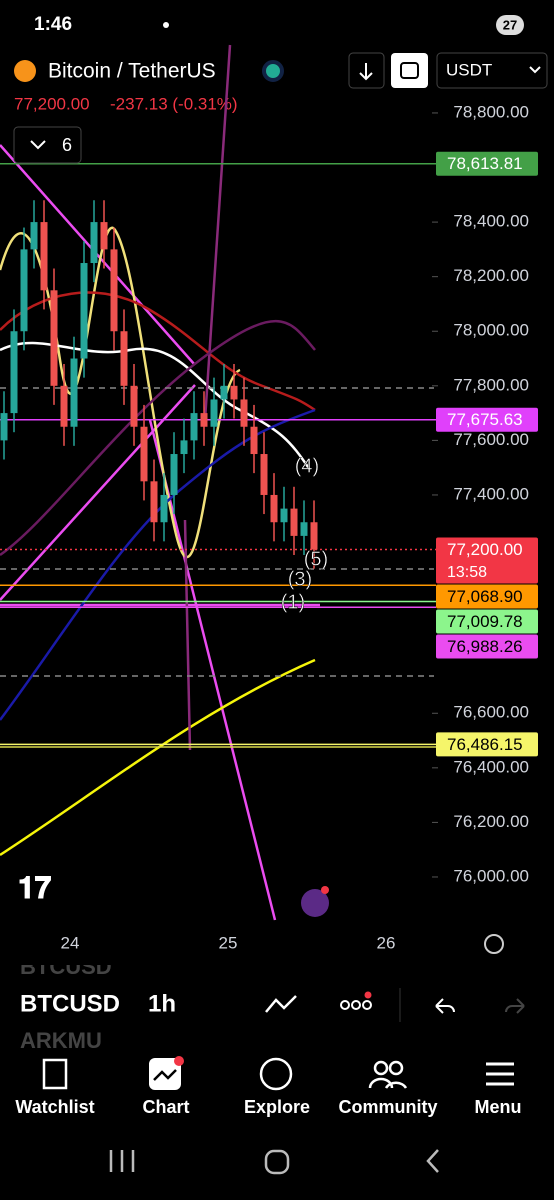 The height and width of the screenshot is (1200, 554). Describe the element at coordinates (293, 602) in the screenshot. I see `wave-label: (1)` at that location.